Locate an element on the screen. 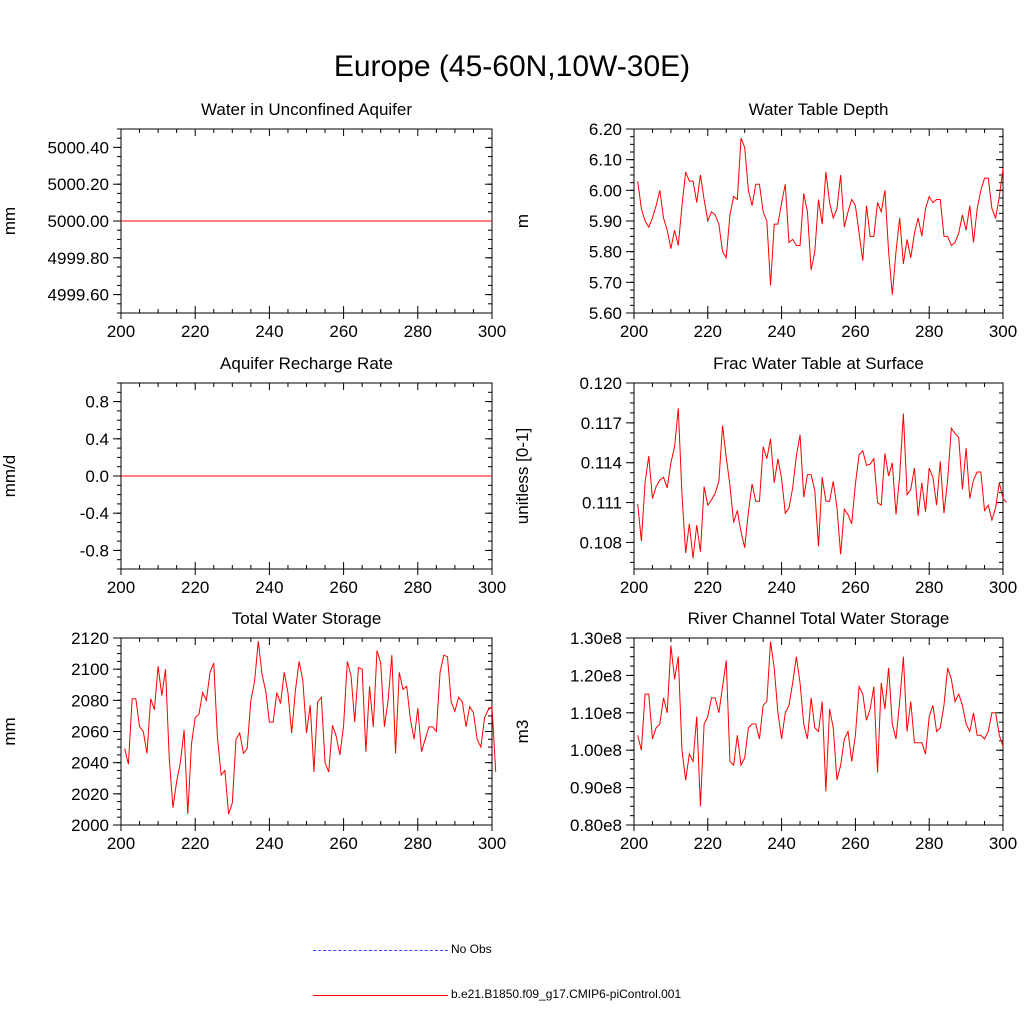  y-tick-label: 1.20e8 is located at coordinates (596, 675).